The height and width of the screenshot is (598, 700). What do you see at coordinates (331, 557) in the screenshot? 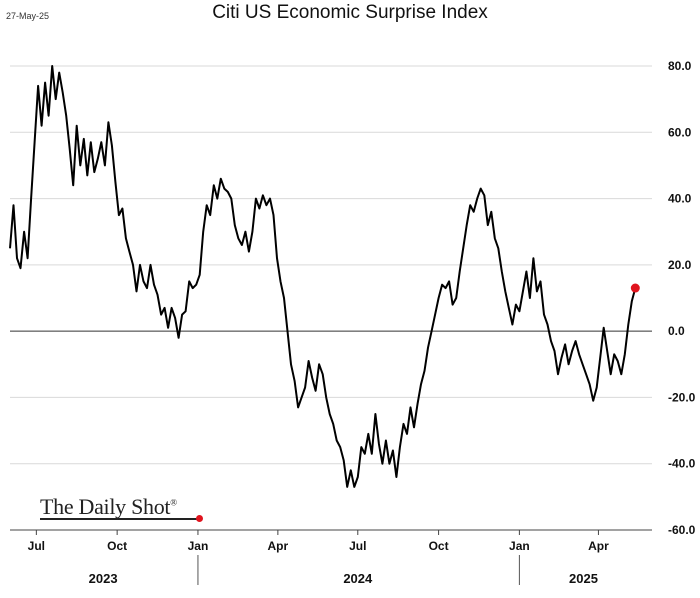
I see `x-axis: Jul Oct Jan Apr Jul Oct Jan Apr 2023 2024 2025` at bounding box center [331, 557].